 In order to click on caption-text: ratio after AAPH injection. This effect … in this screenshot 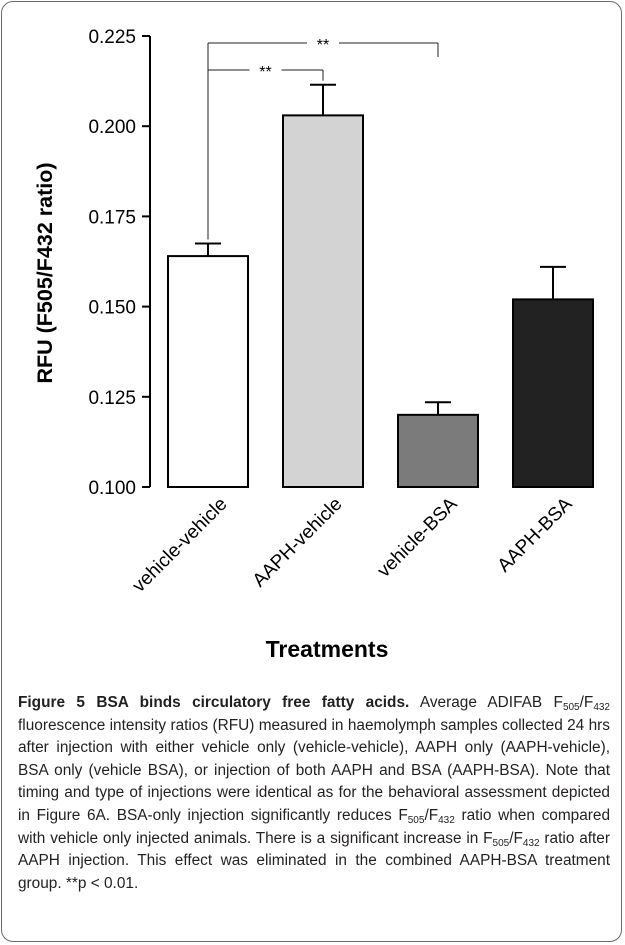, I will do `click(314, 860)`.